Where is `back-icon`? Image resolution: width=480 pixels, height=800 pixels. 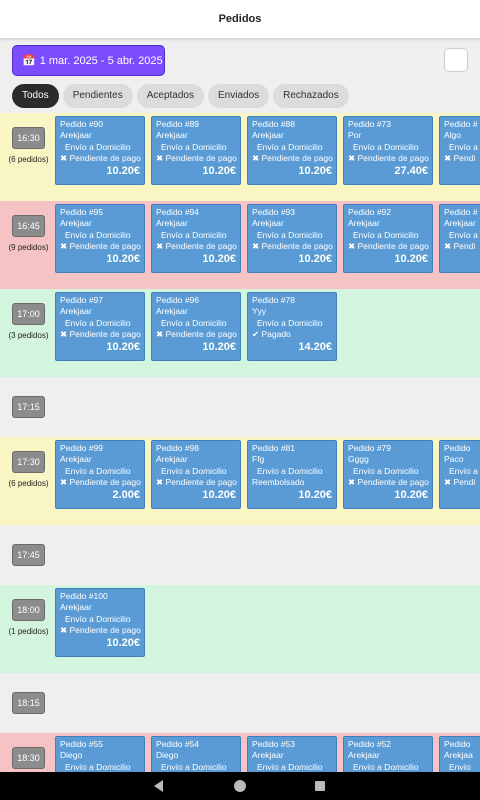
back-icon is located at coordinates (158, 786).